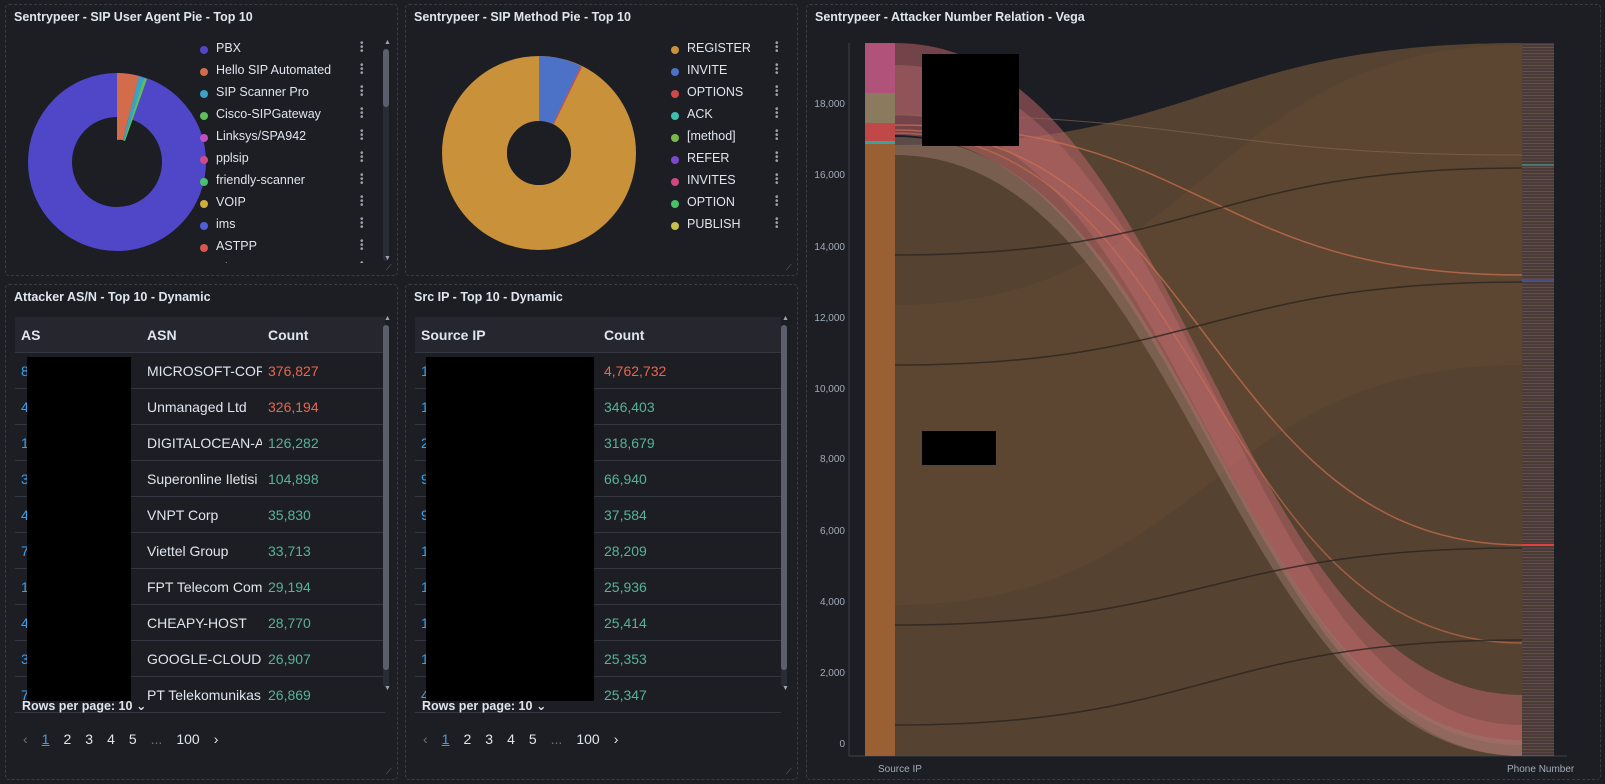 Image resolution: width=1605 pixels, height=784 pixels. What do you see at coordinates (731, 204) in the screenshot?
I see `legend-item: OPTION • • •` at bounding box center [731, 204].